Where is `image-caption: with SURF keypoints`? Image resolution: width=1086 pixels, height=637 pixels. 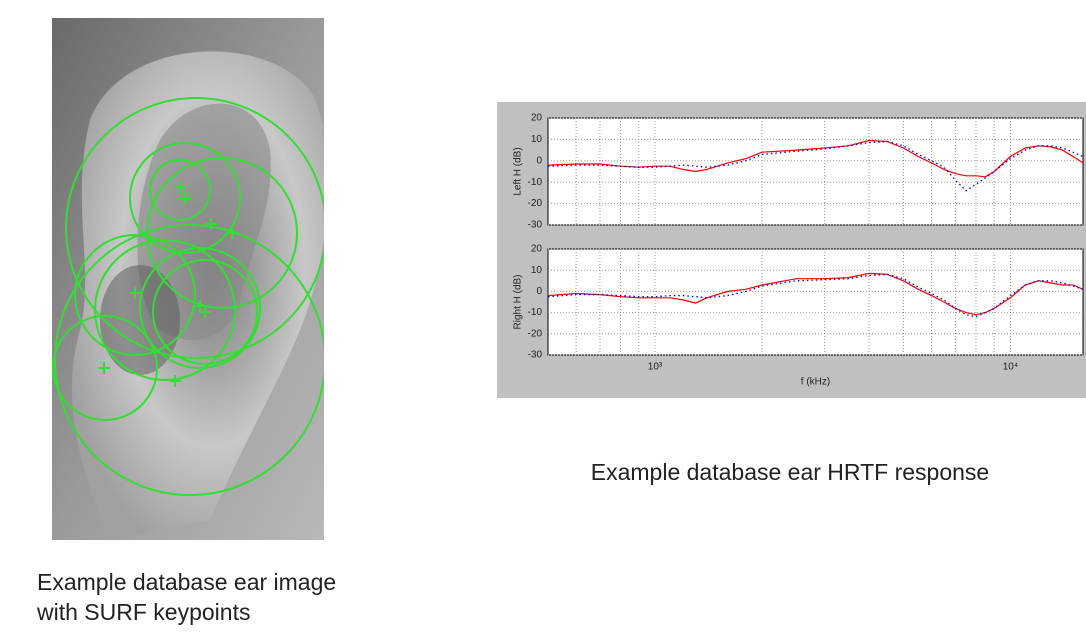 image-caption: with SURF keypoints is located at coordinates (143, 612).